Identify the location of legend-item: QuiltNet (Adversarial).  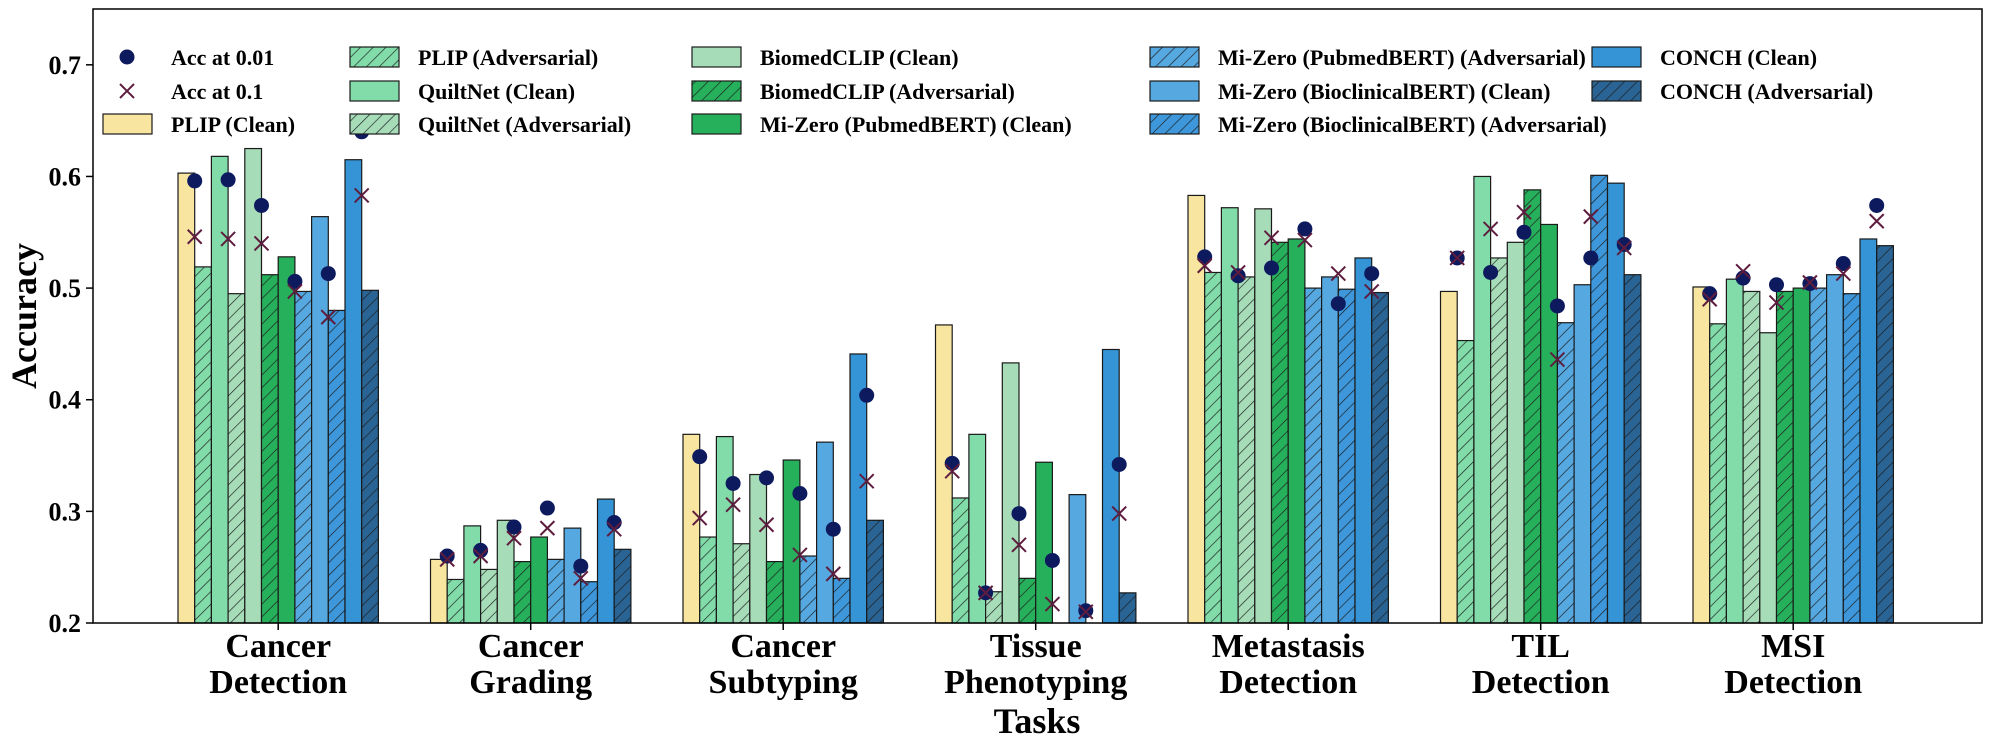
(490, 124).